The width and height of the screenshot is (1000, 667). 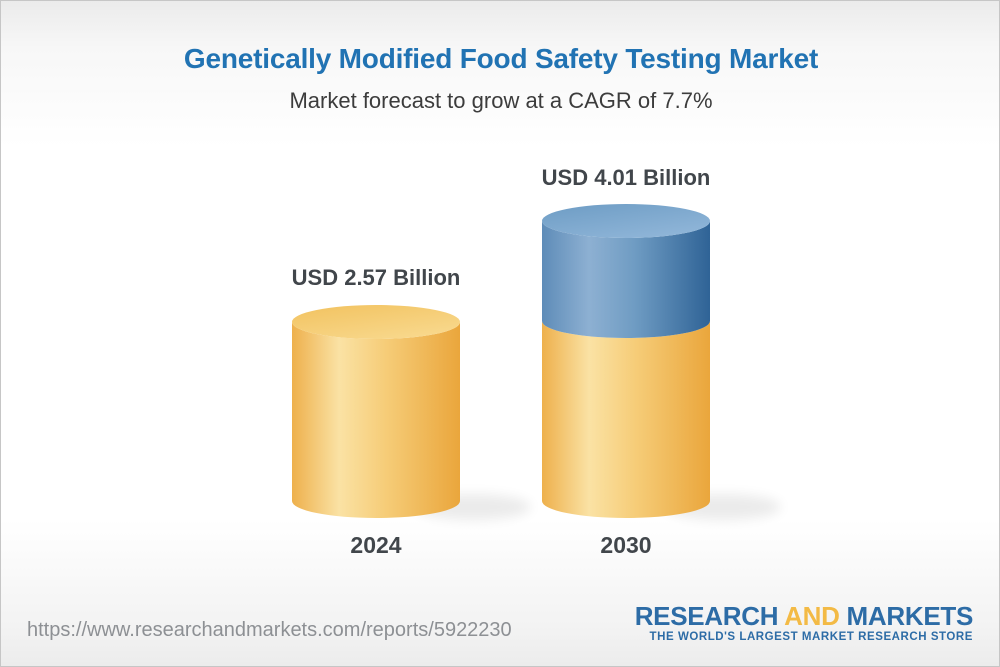 What do you see at coordinates (626, 221) in the screenshot?
I see `bar-2030-top-face` at bounding box center [626, 221].